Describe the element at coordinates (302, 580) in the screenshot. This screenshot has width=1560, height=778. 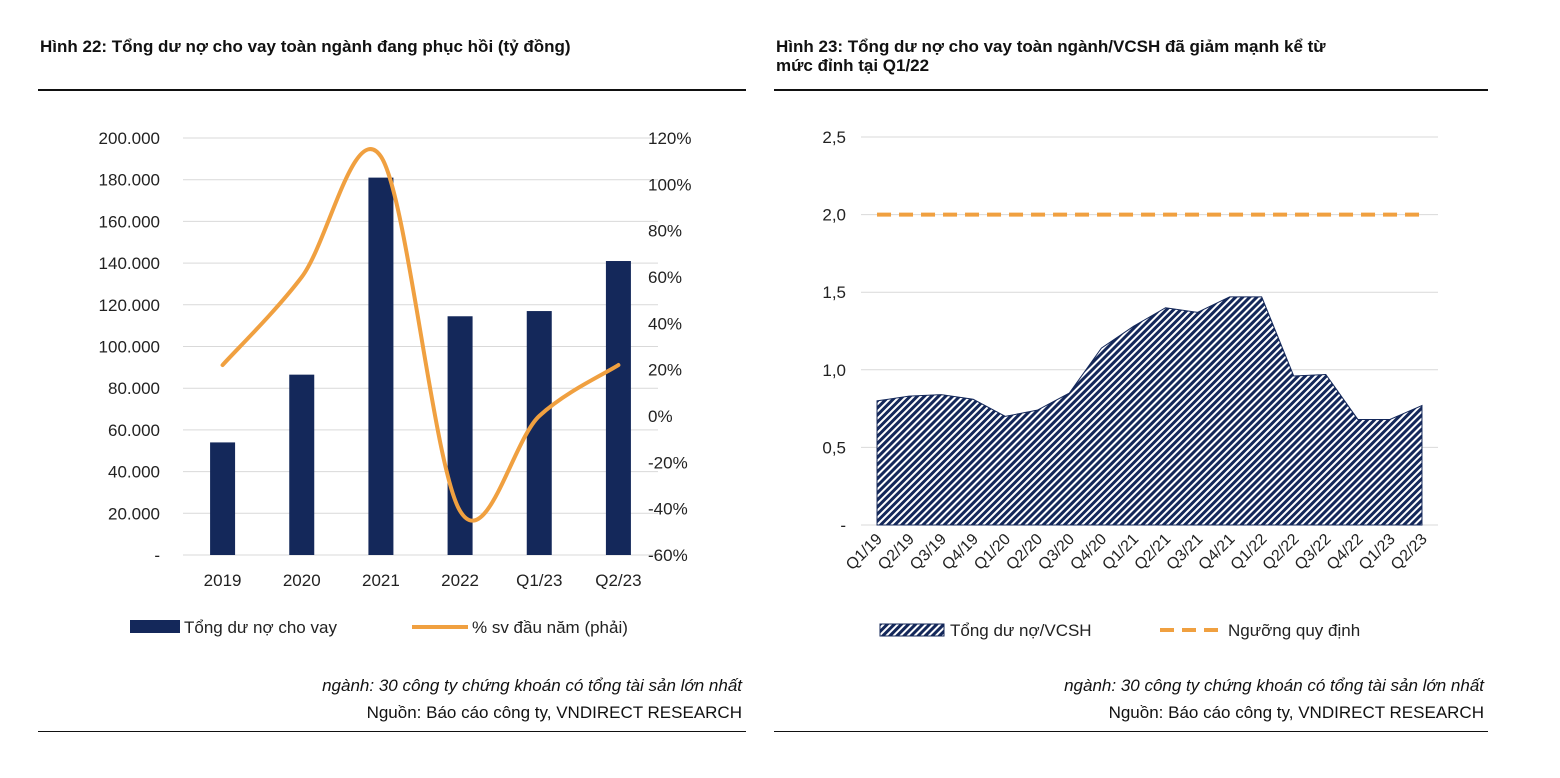
I see `x-tick-label: 2020` at that location.